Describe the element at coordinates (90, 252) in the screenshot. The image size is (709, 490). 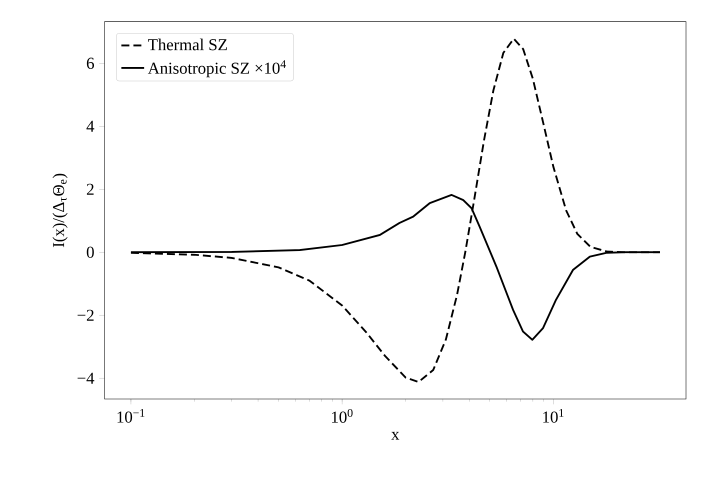
I see `y-tick-label: 0` at that location.